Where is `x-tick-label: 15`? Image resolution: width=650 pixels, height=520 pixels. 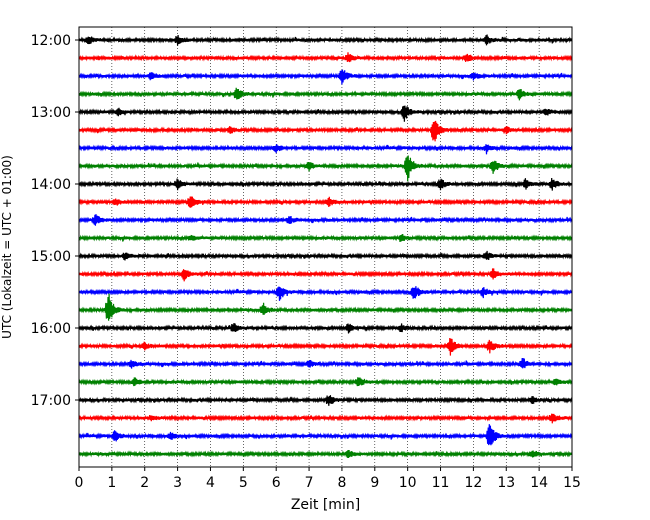
x-tick-label: 15 is located at coordinates (572, 483).